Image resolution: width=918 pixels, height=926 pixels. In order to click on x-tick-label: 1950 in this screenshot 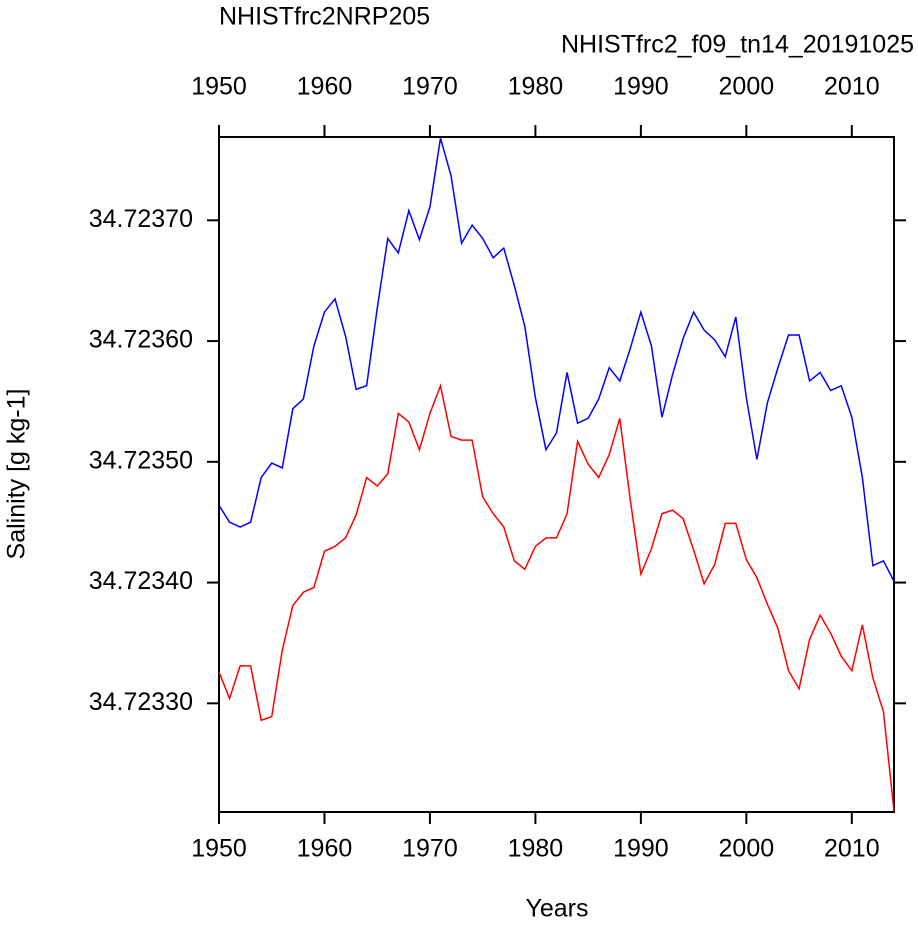, I will do `click(219, 849)`.